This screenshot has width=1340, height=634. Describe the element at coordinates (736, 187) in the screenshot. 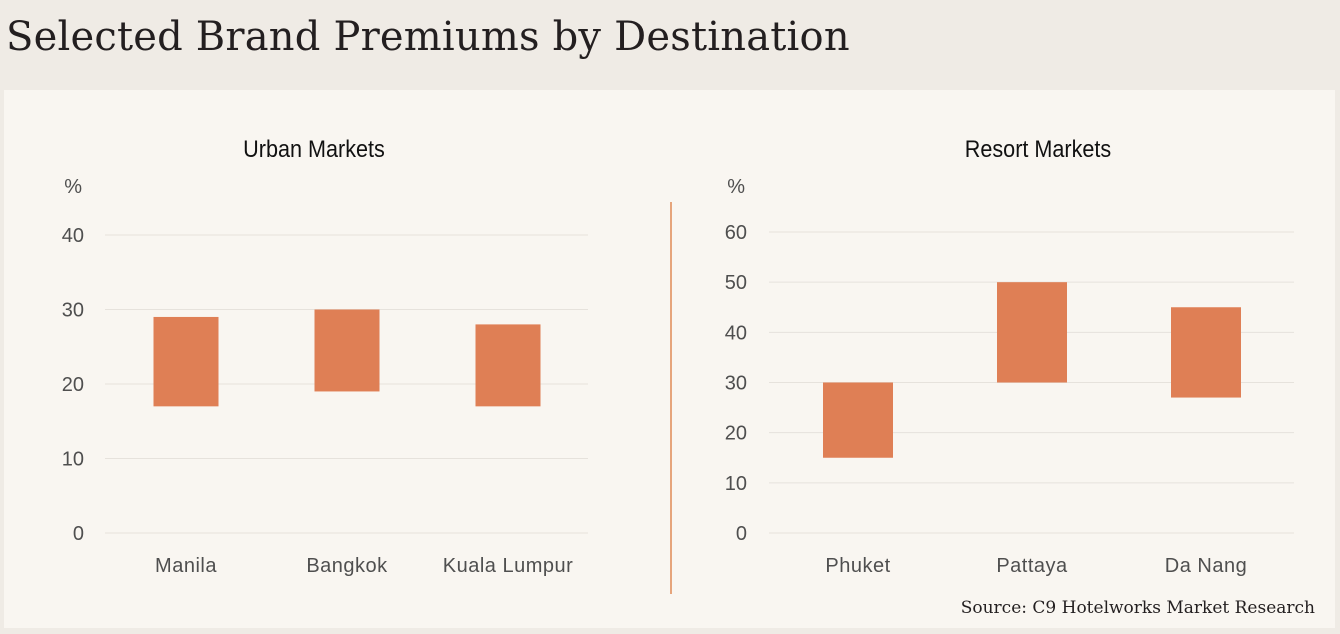

I see `resort-markets-y-unit-label: %` at that location.